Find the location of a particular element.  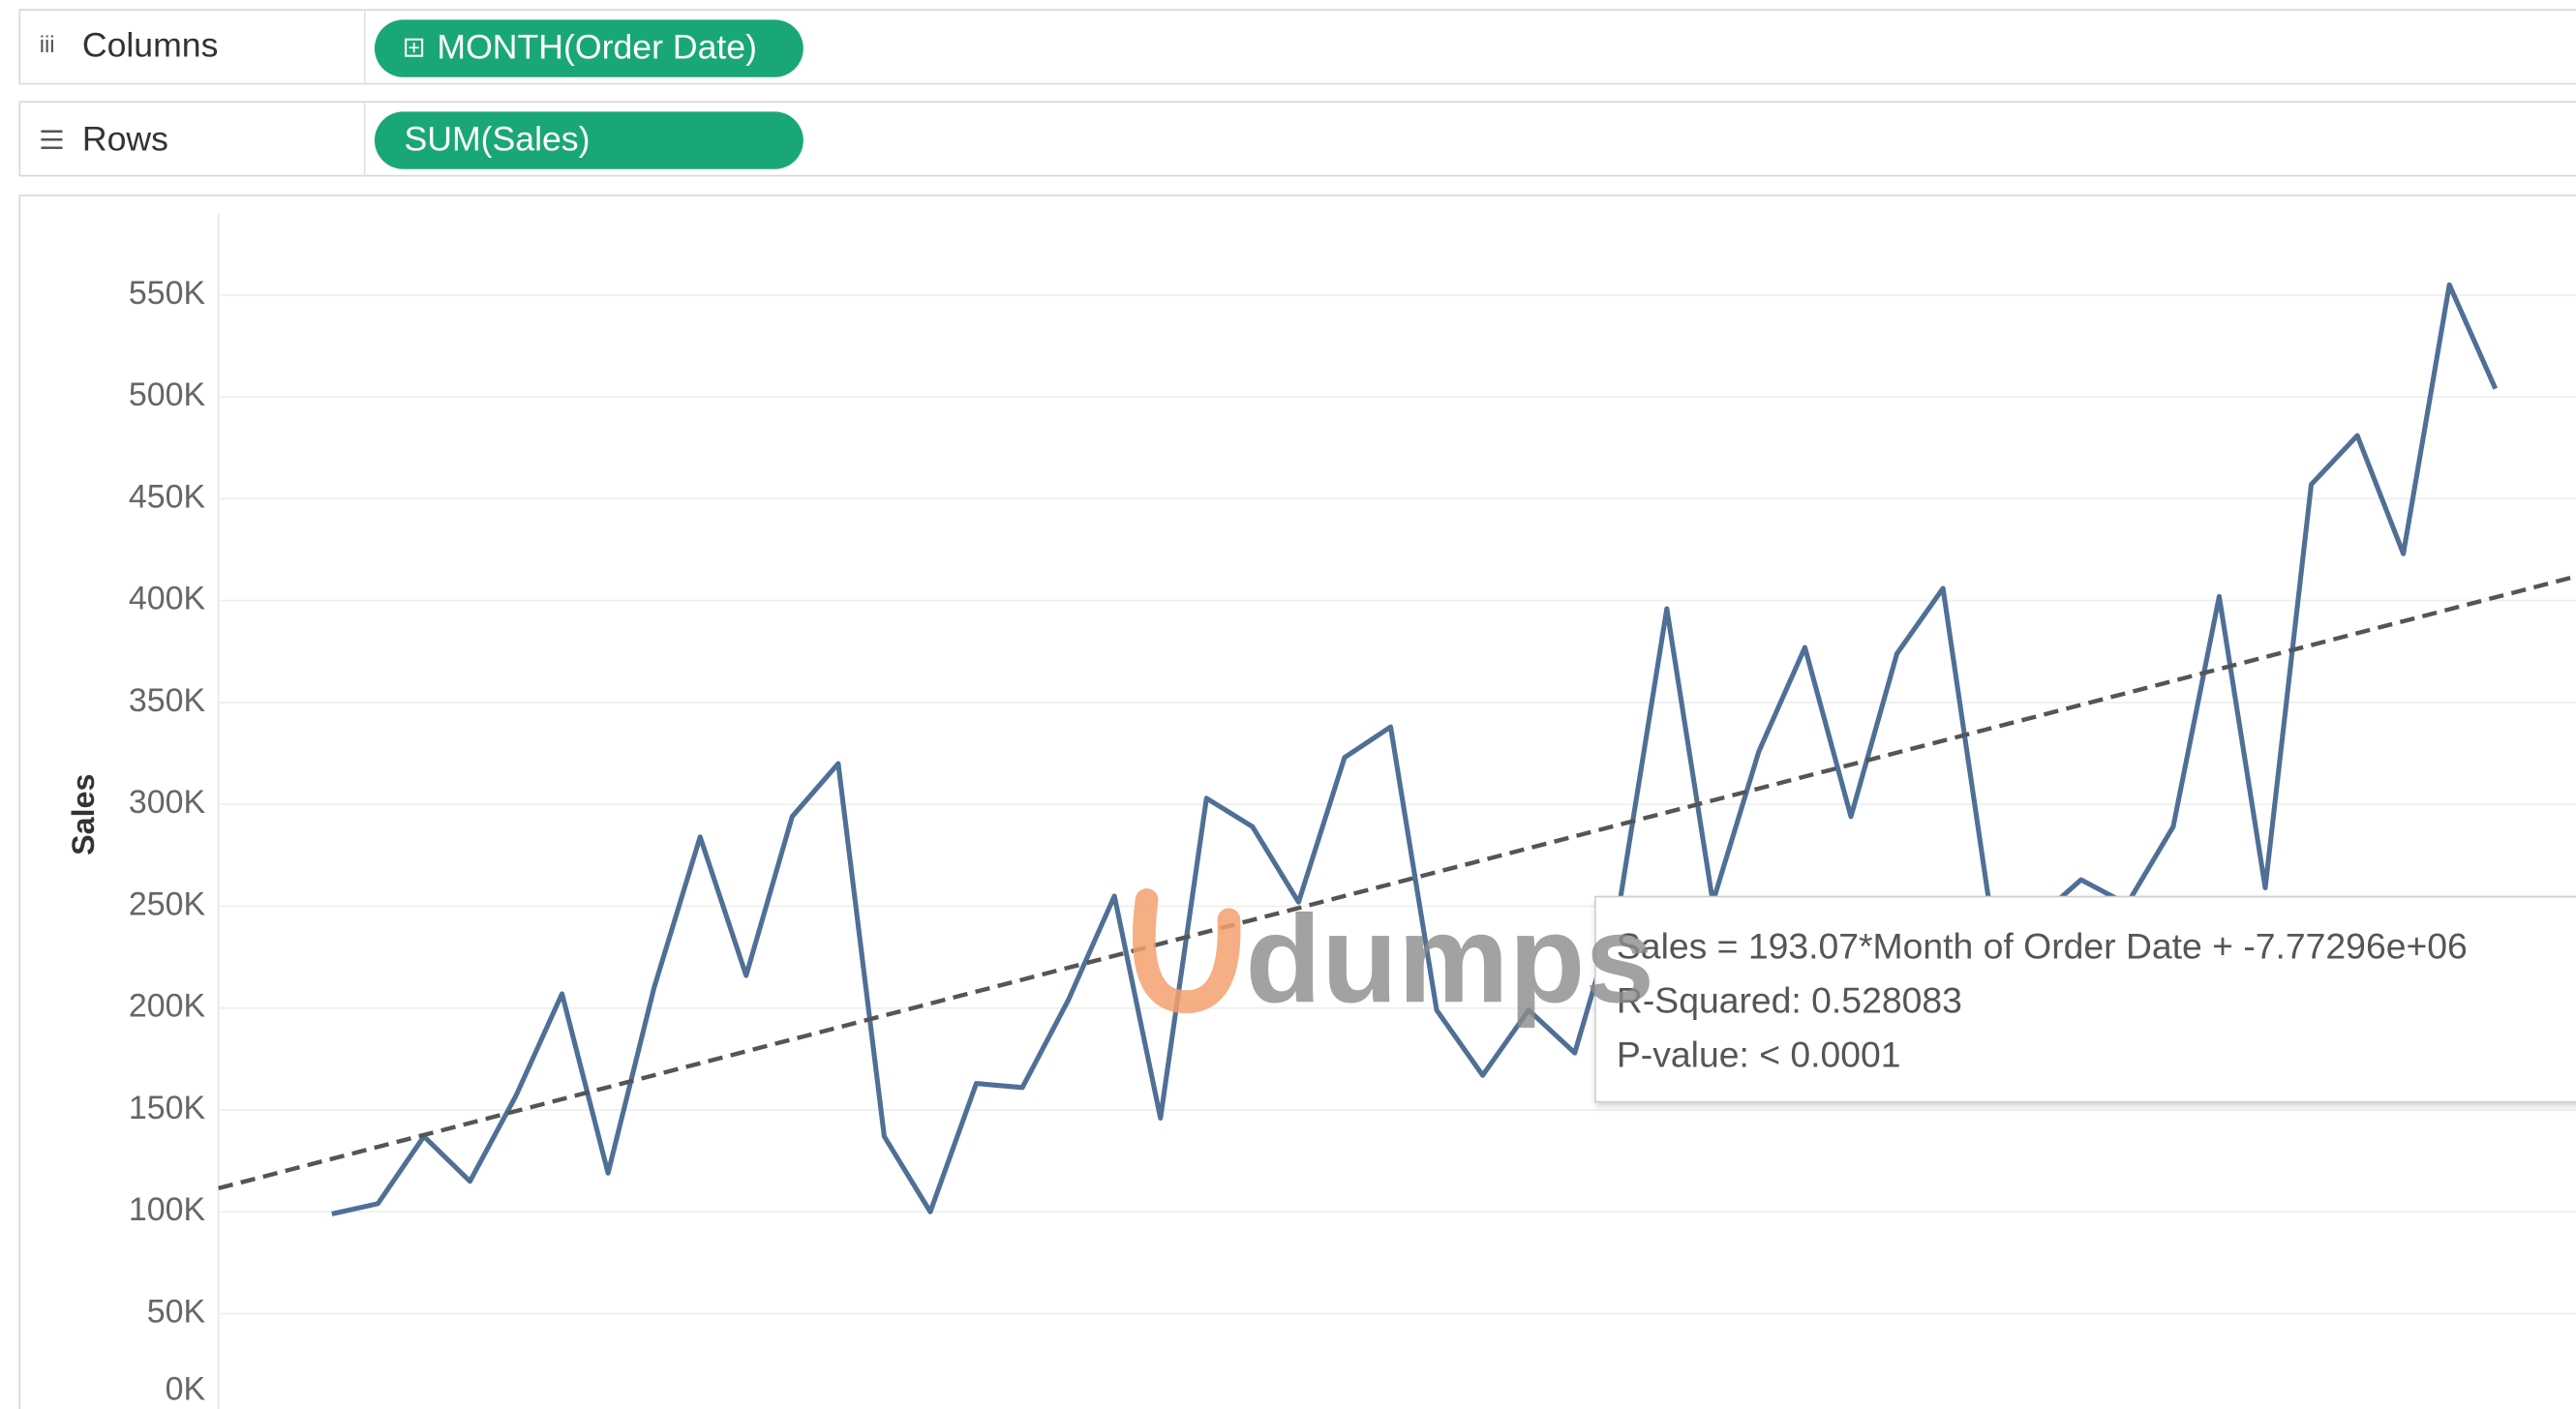

pill-label: MONTH(Order Date) is located at coordinates (597, 46).